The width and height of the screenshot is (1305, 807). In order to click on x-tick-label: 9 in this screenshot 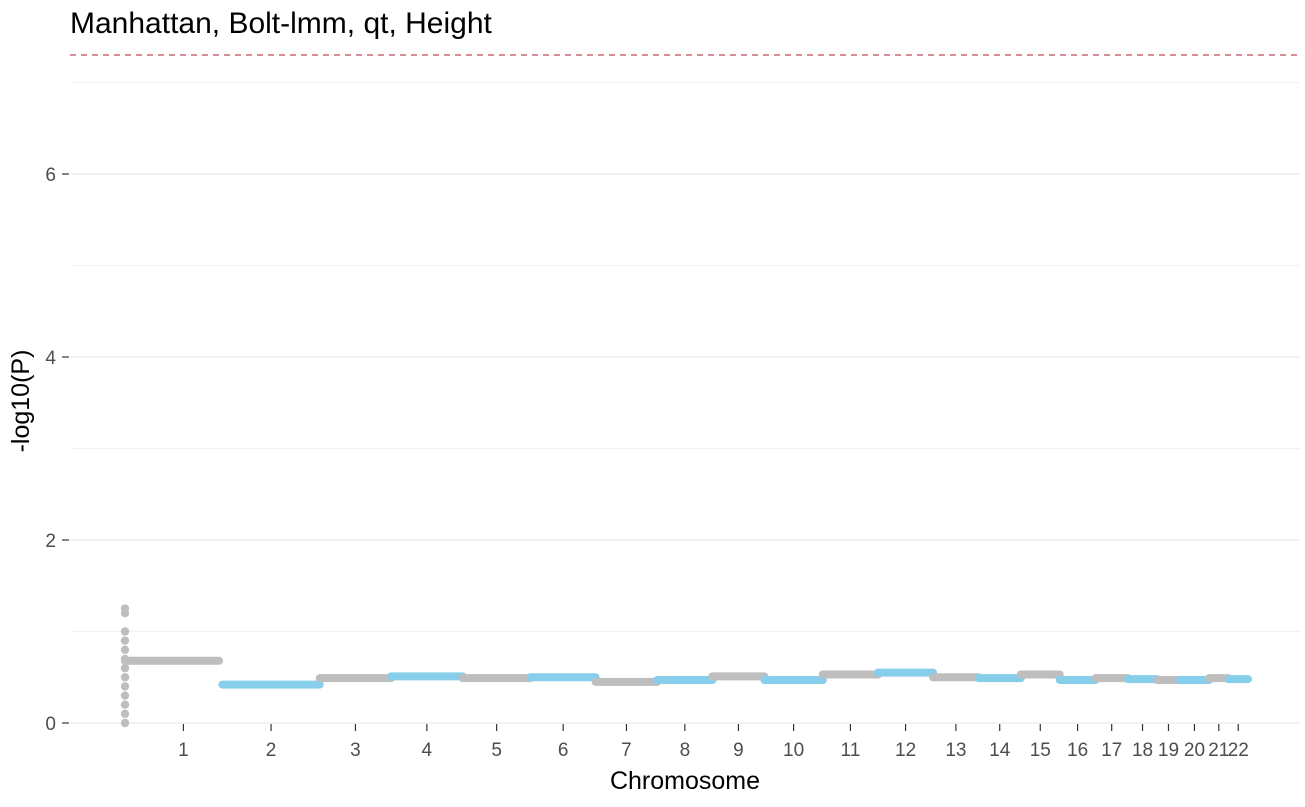, I will do `click(738, 750)`.